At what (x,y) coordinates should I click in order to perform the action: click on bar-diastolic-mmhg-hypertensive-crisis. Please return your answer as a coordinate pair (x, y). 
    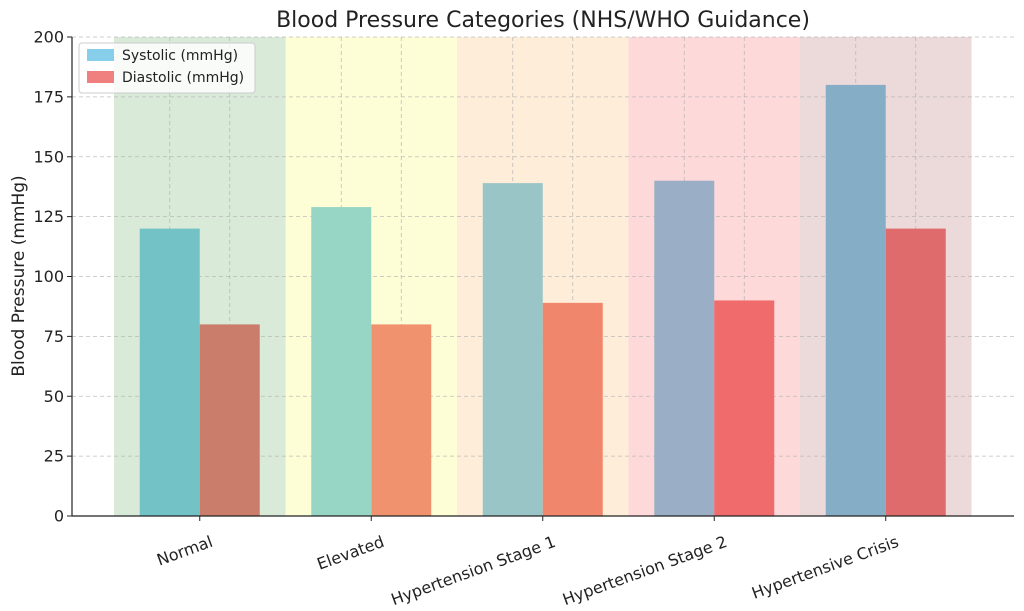
    Looking at the image, I should click on (915, 372).